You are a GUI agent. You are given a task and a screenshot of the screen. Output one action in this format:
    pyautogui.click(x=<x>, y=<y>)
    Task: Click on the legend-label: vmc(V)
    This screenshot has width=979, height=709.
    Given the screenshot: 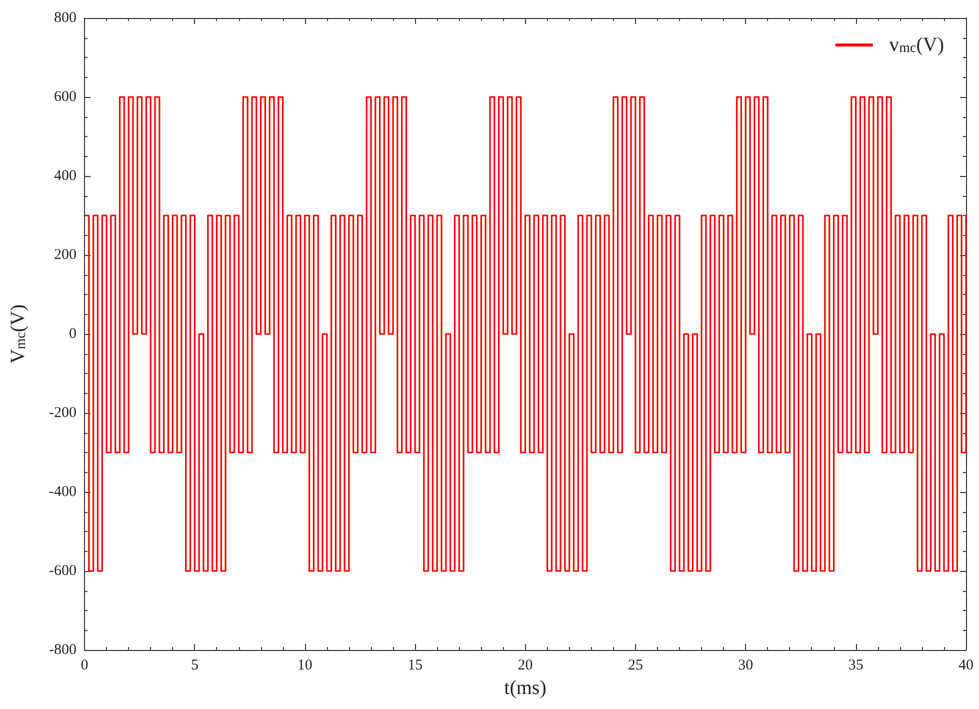 What is the action you would take?
    pyautogui.click(x=916, y=45)
    